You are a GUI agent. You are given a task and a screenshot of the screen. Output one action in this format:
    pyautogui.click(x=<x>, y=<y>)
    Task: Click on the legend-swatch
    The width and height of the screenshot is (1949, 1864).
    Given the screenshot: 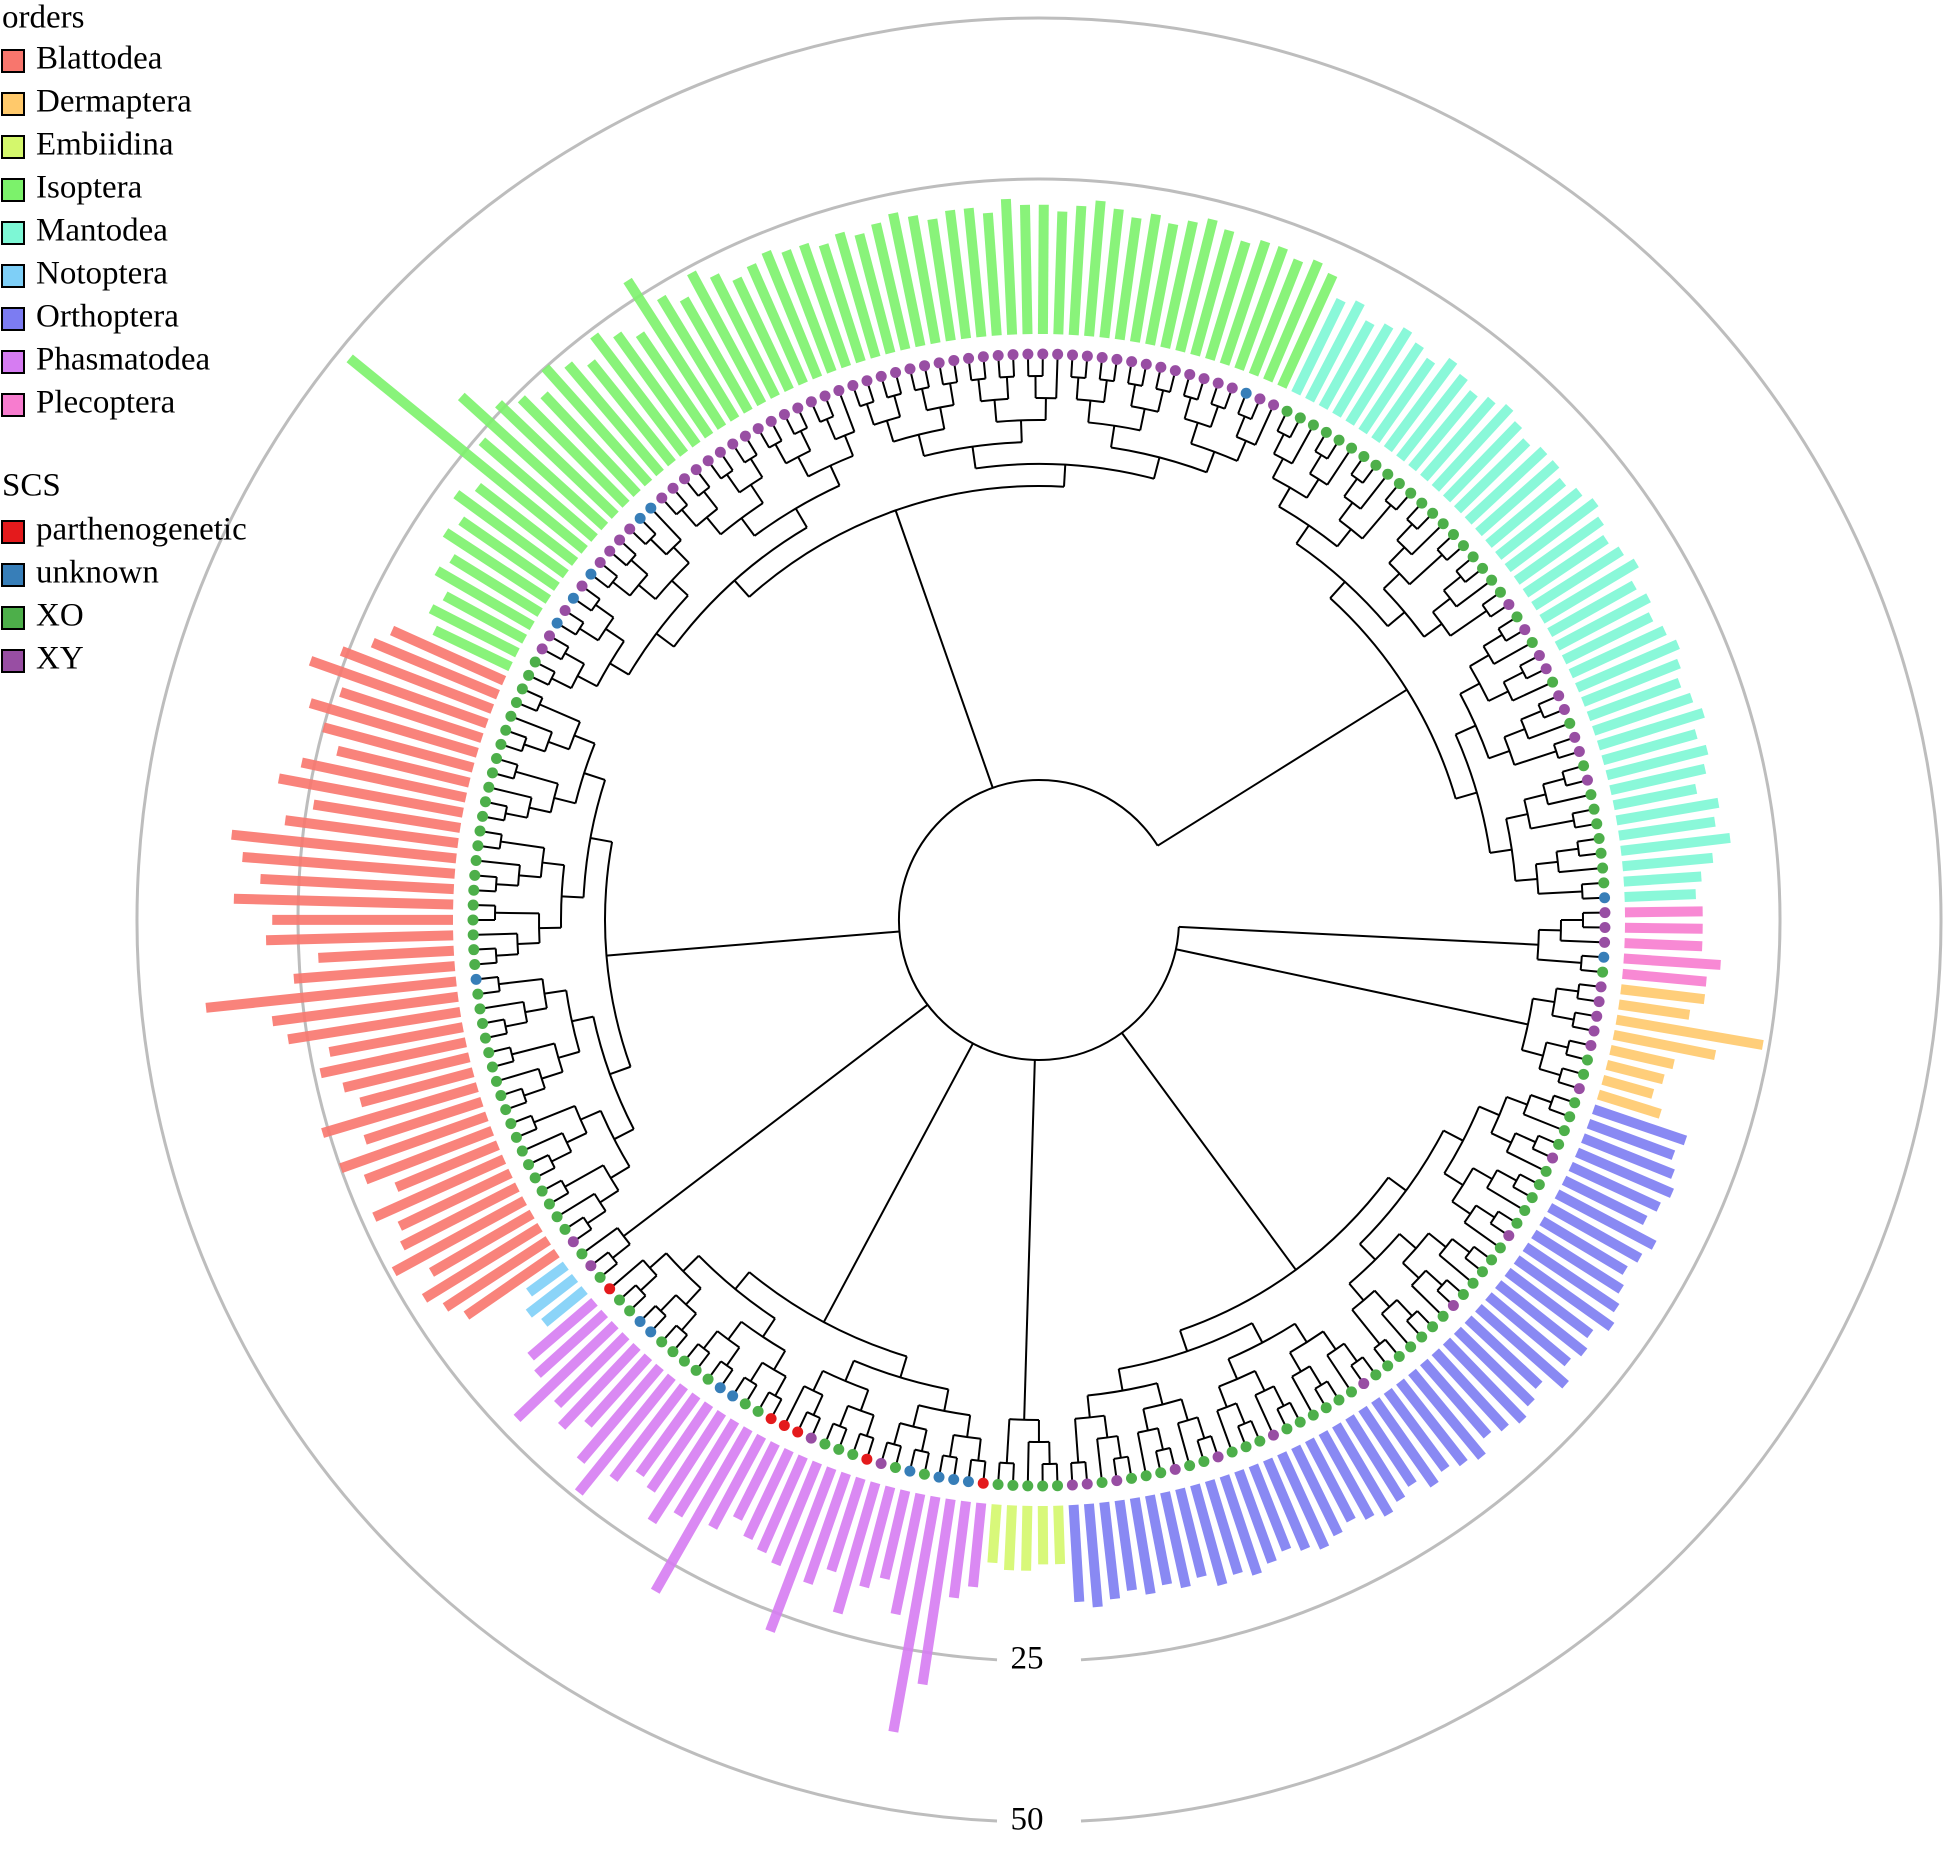 What is the action you would take?
    pyautogui.click(x=13, y=661)
    